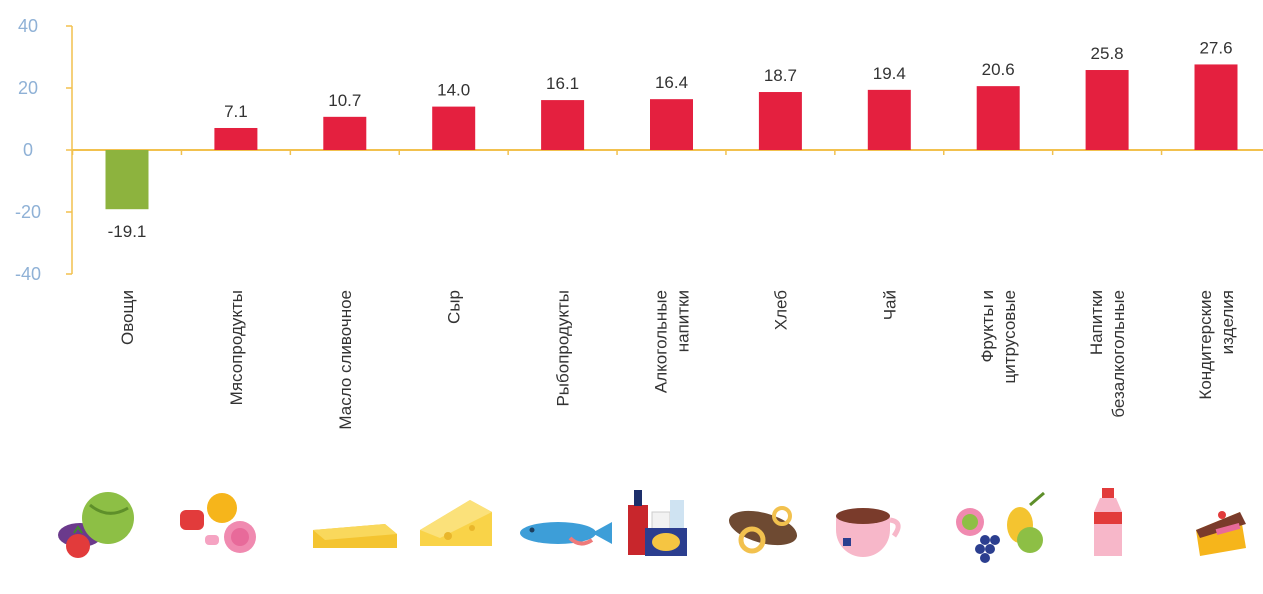  Describe the element at coordinates (1107, 53) in the screenshot. I see `data-label: 25.8` at that location.